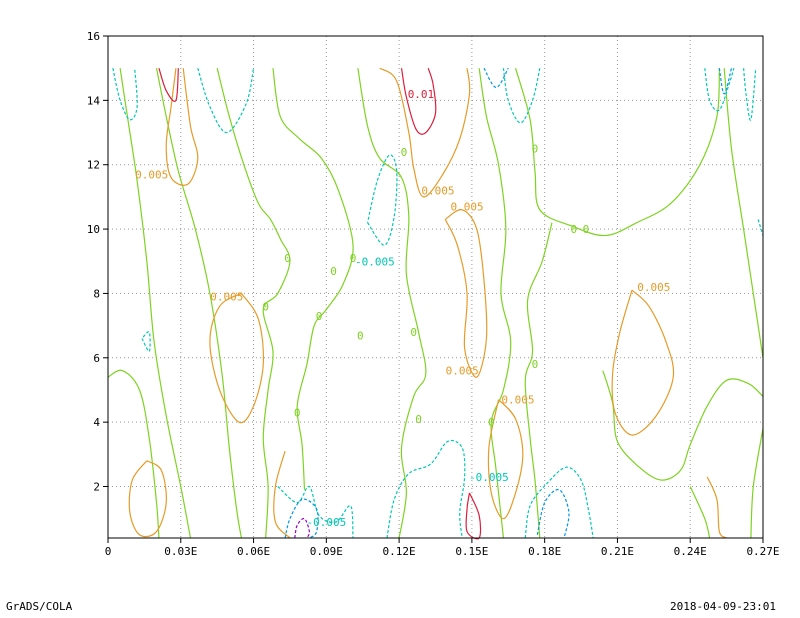 Image resolution: width=800 pixels, height=618 pixels. What do you see at coordinates (96, 487) in the screenshot?
I see `y-tick-label: 2` at bounding box center [96, 487].